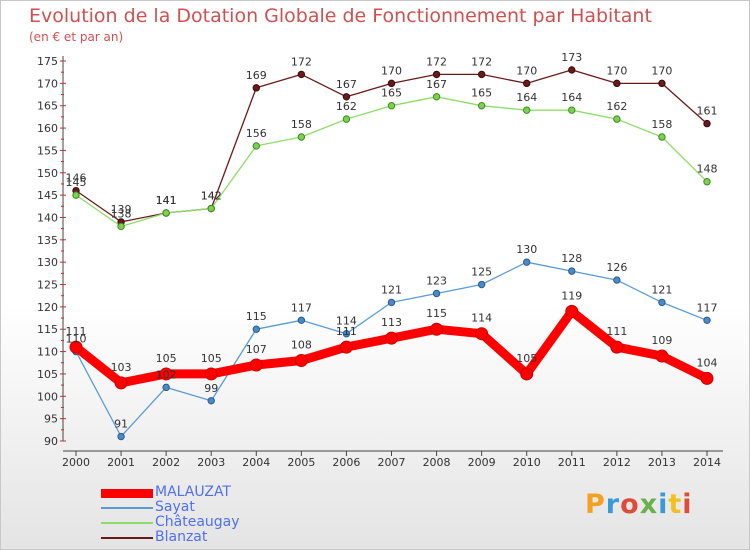 Image resolution: width=750 pixels, height=550 pixels. I want to click on x-tick-label: 2002, so click(166, 462).